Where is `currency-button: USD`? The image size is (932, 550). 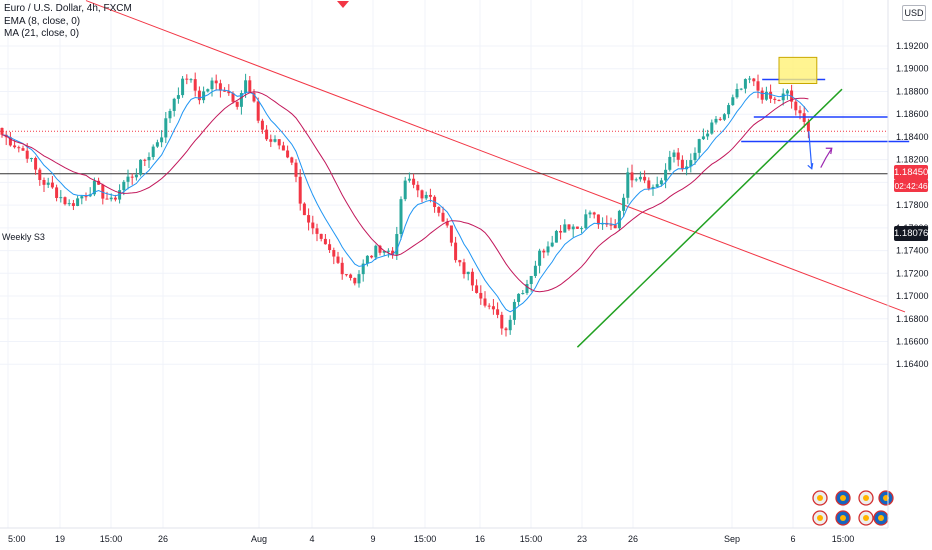 currency-button: USD is located at coordinates (914, 13).